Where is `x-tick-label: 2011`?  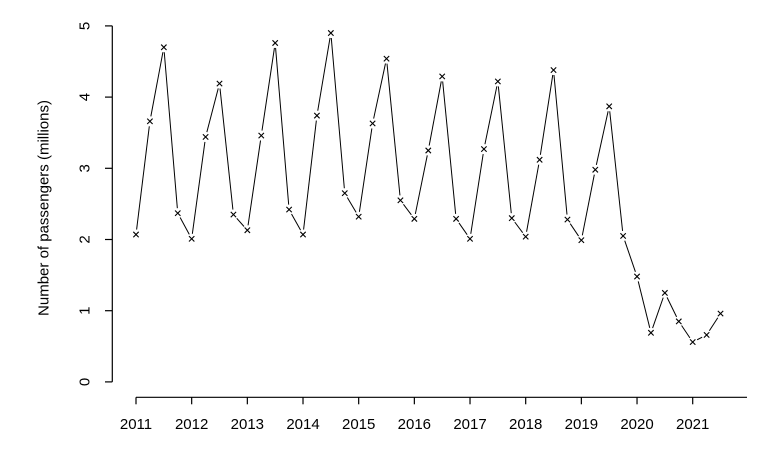 x-tick-label: 2011 is located at coordinates (136, 424).